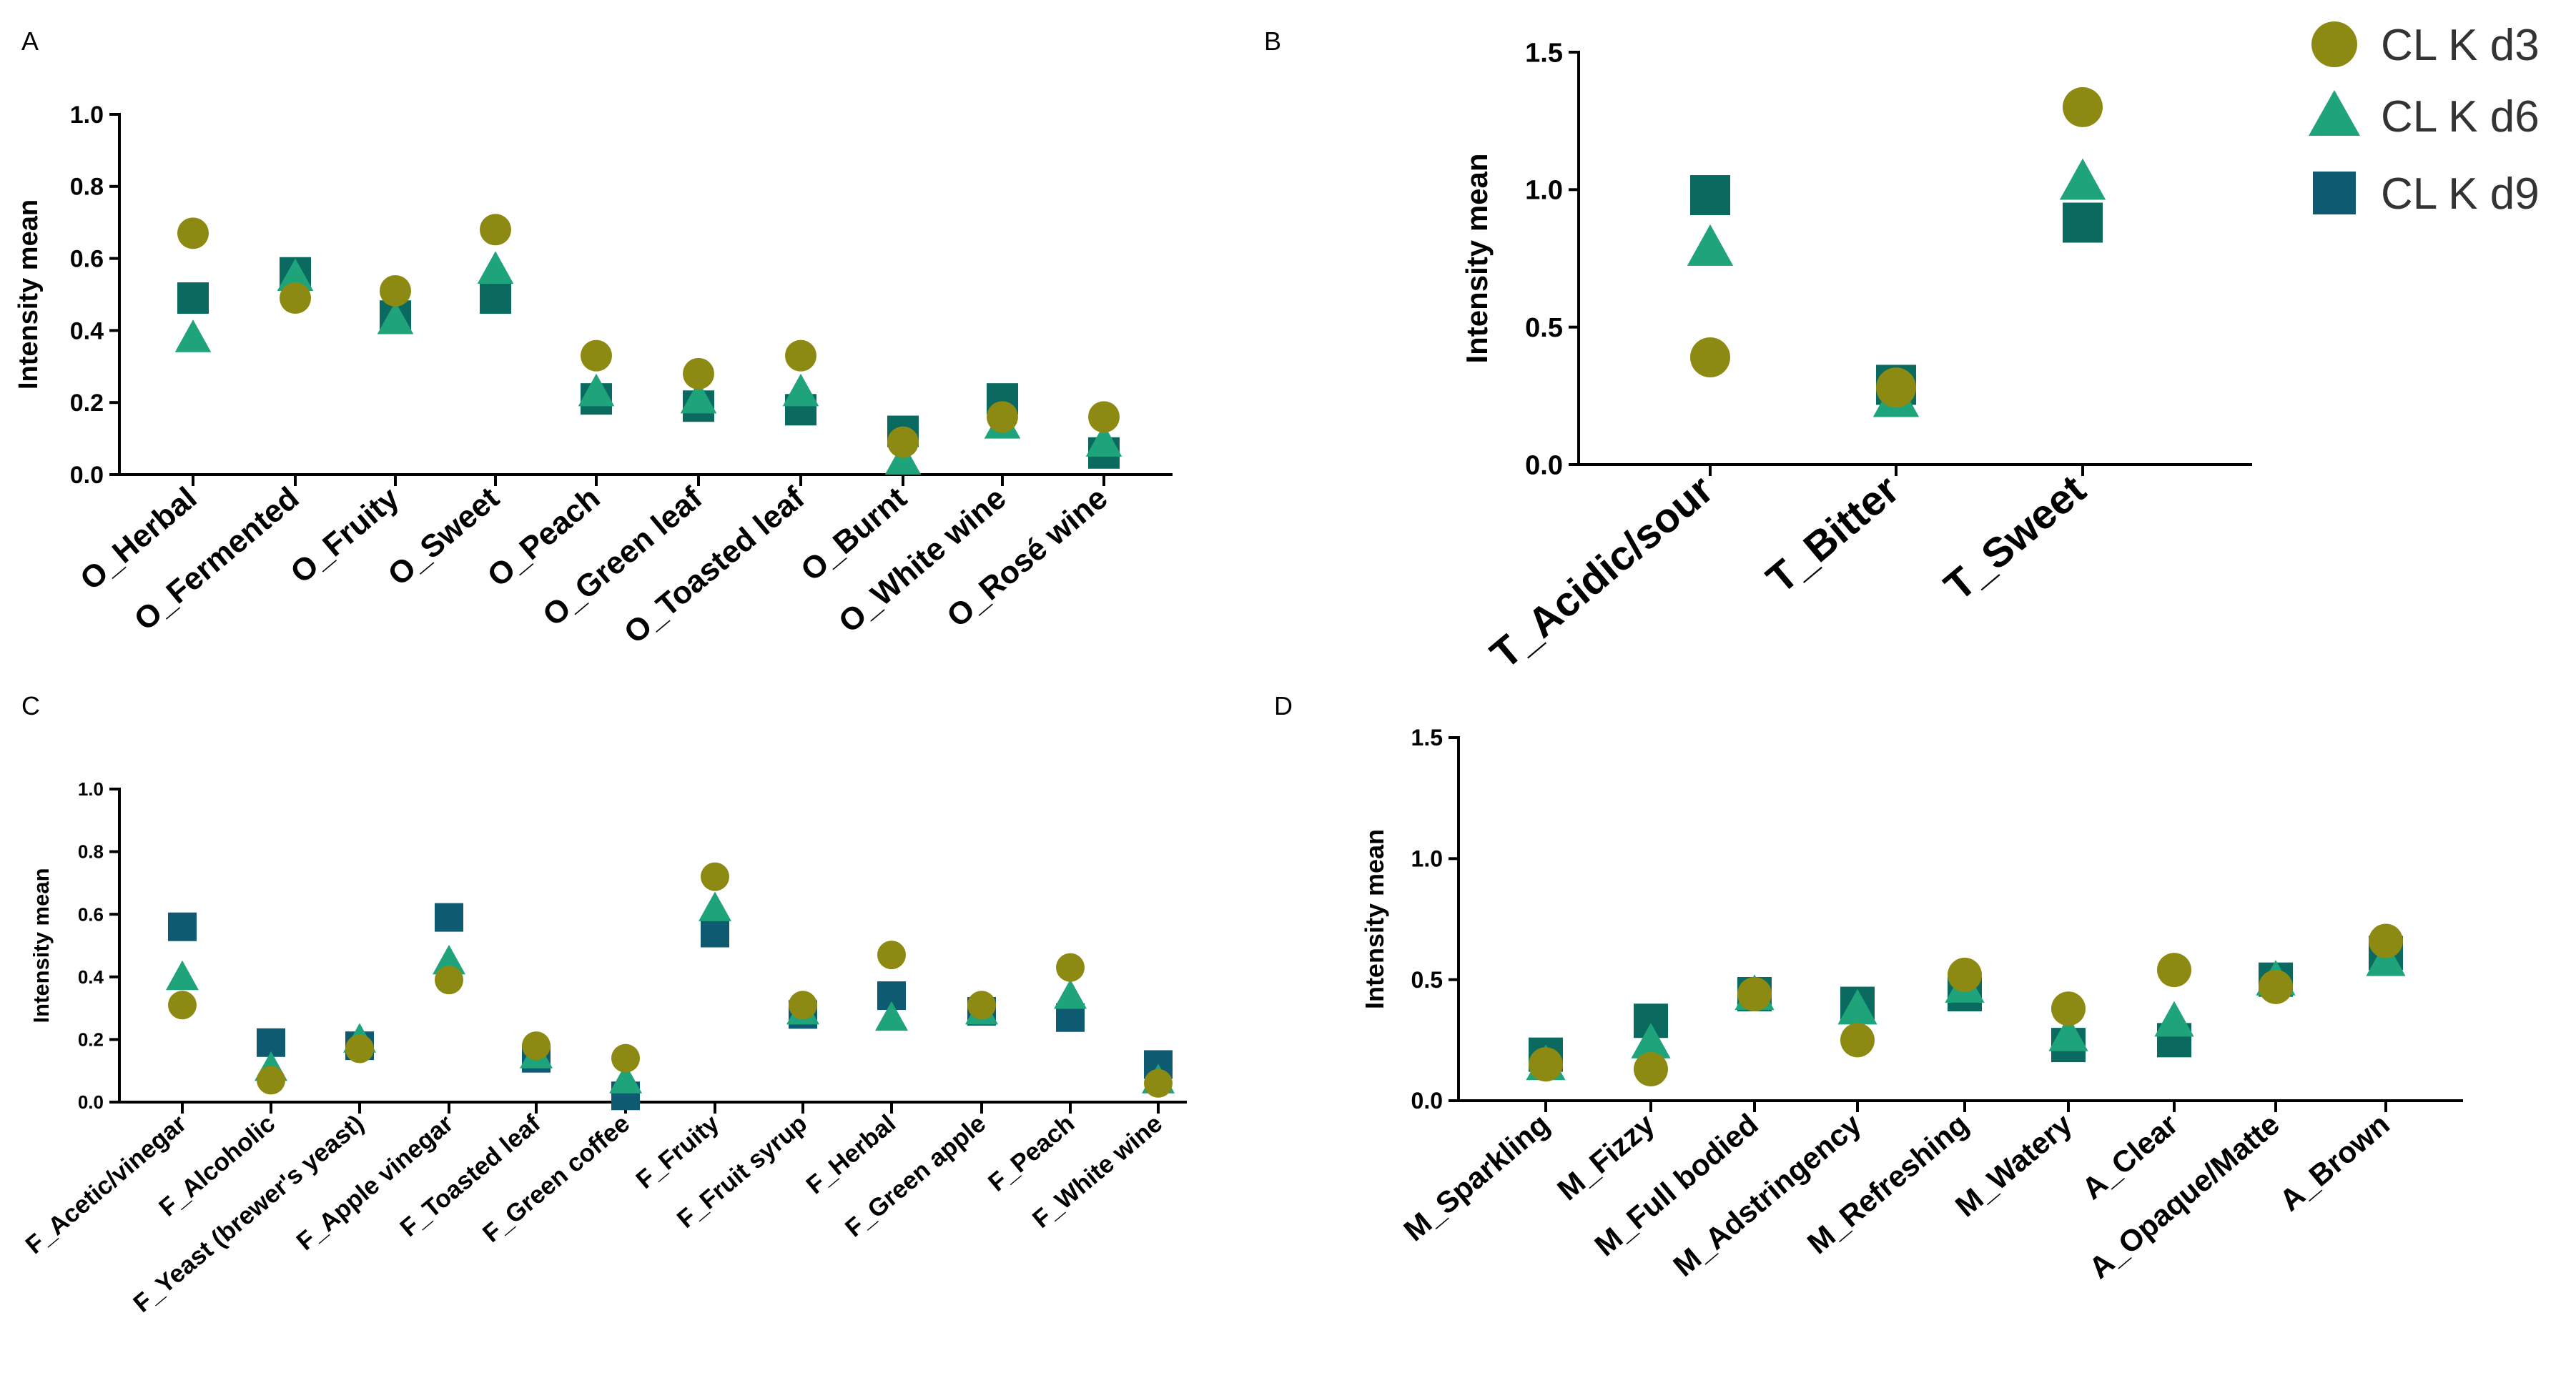  I want to click on y-tick-label: 0.4, so click(91, 977).